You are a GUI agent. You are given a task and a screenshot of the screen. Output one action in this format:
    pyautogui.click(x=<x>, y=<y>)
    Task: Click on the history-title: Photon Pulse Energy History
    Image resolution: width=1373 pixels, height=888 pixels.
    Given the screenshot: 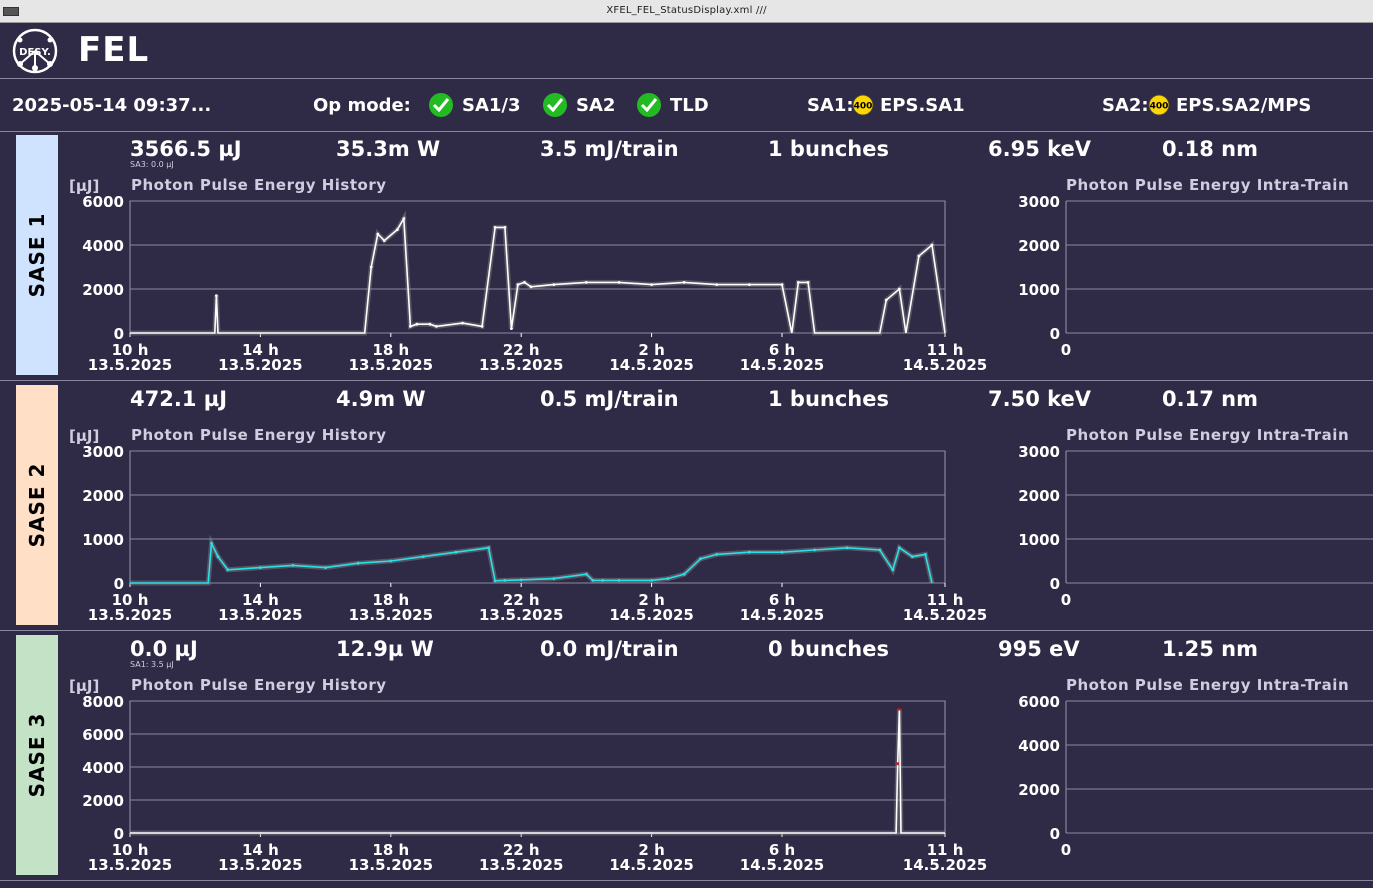 What is the action you would take?
    pyautogui.click(x=259, y=435)
    